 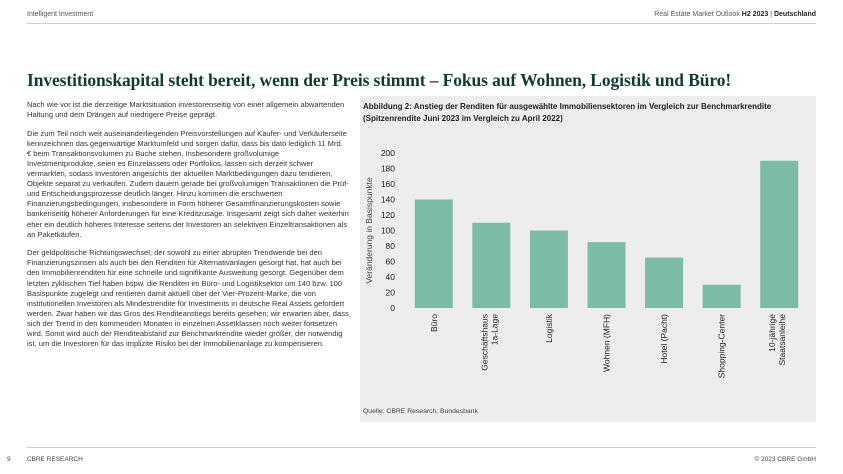 I want to click on x-category-label: Wohnen (MFH), so click(x=607, y=343).